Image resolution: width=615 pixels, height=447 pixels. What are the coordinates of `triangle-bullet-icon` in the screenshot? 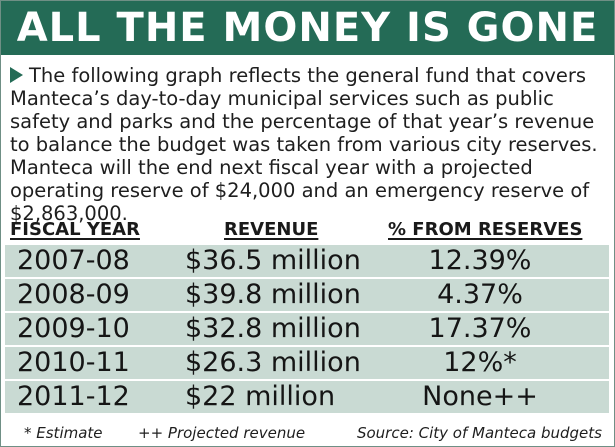 It's located at (16, 75).